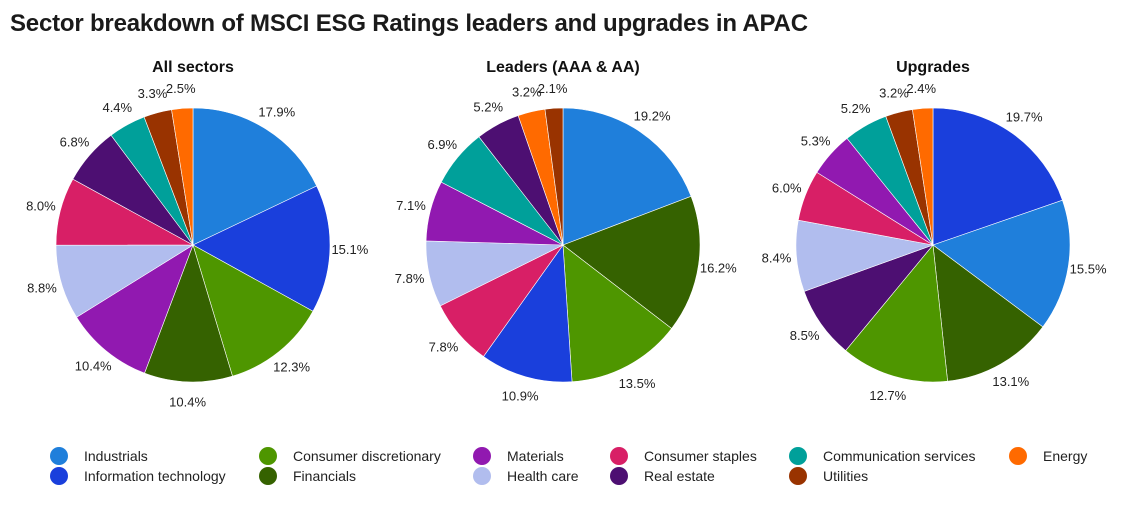 This screenshot has height=518, width=1129. Describe the element at coordinates (887, 395) in the screenshot. I see `pie-data-label: 12.7%` at that location.